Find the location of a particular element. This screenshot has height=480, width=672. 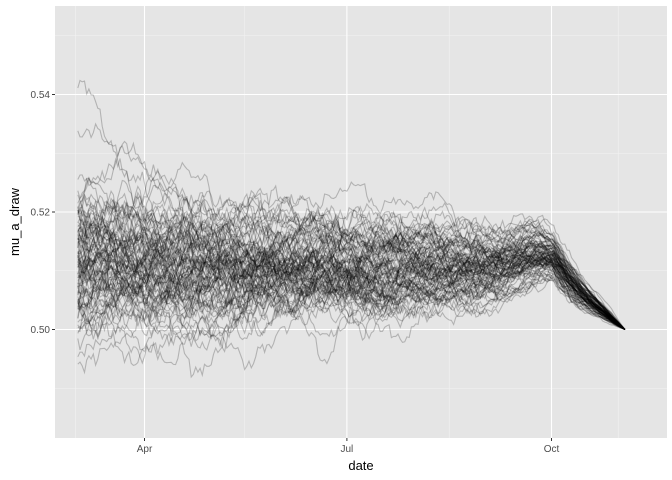

y-axis-ticks: 0.50 0.52 0.54 is located at coordinates (43, 213).